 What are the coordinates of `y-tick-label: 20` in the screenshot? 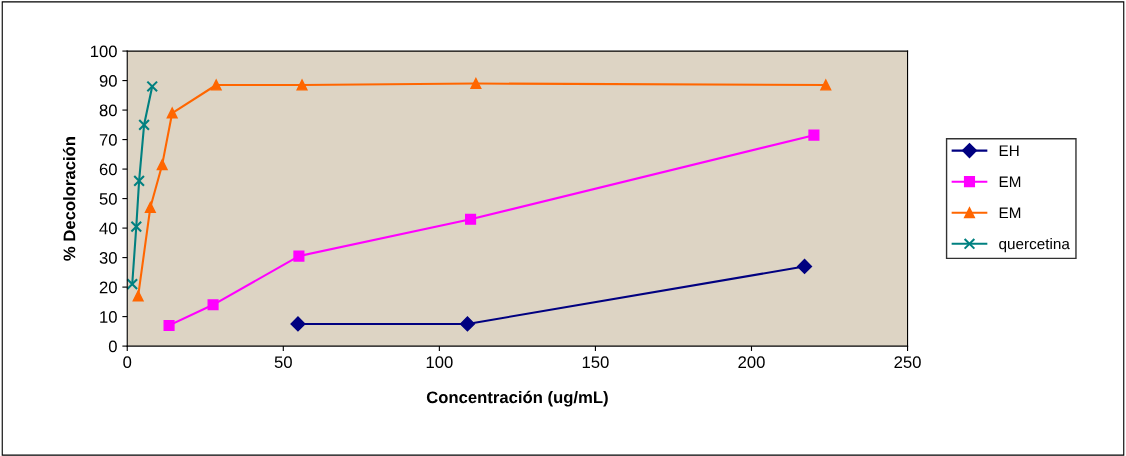 It's located at (108, 287).